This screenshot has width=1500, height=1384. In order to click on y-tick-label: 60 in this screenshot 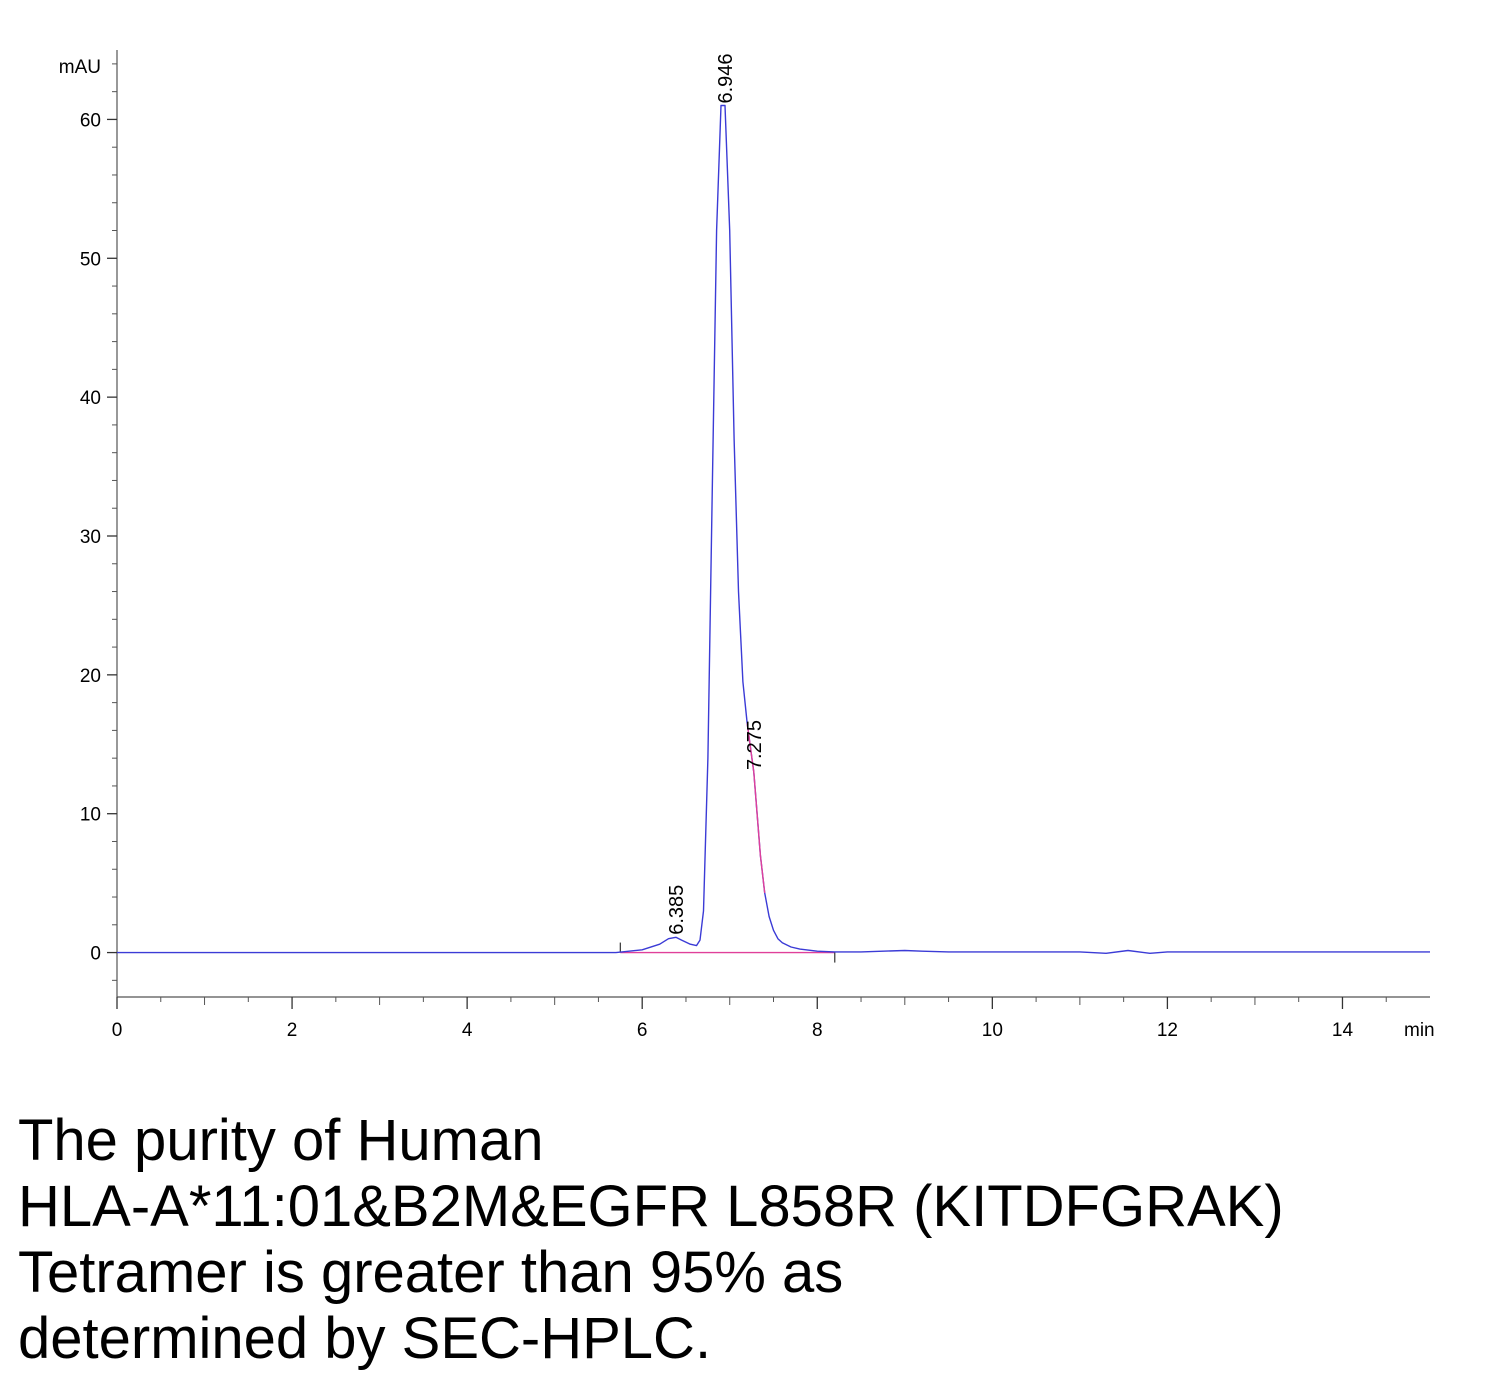, I will do `click(90, 120)`.